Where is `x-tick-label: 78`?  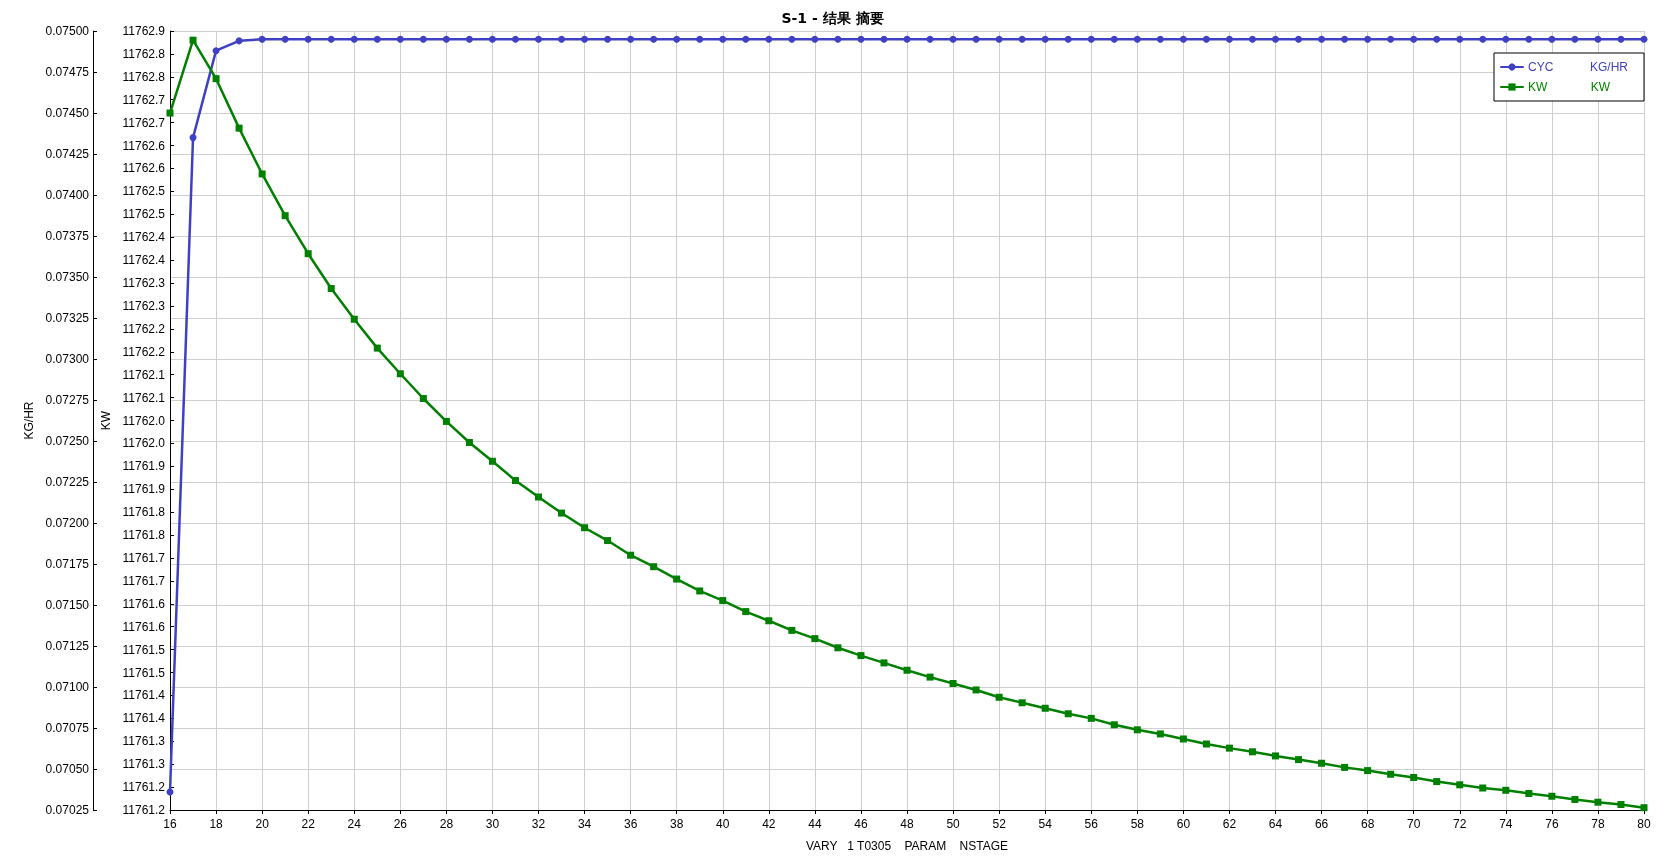
x-tick-label: 78 is located at coordinates (1598, 824).